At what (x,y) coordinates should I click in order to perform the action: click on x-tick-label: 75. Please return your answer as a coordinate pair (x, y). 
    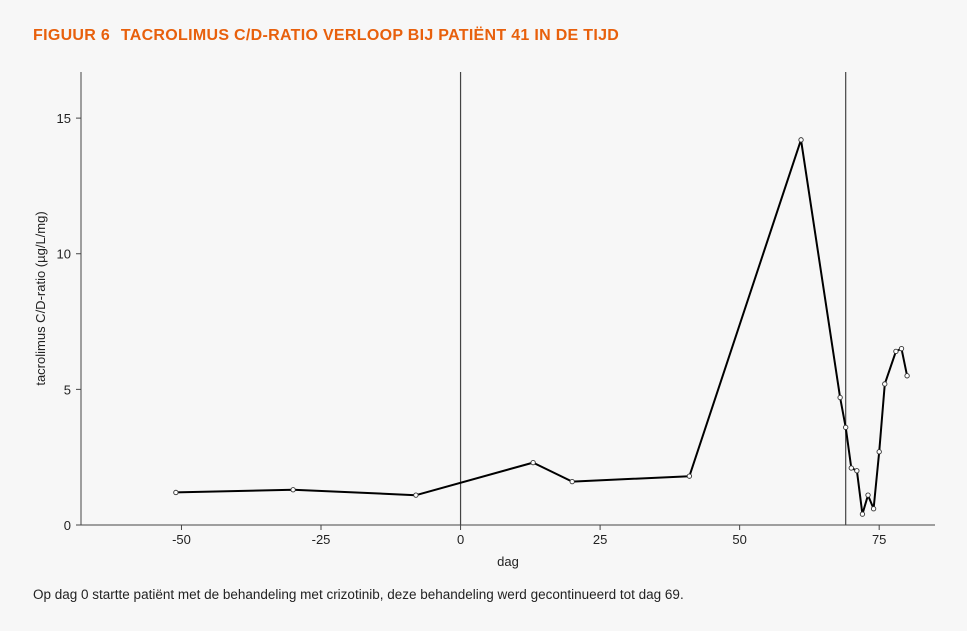
    Looking at the image, I should click on (879, 539).